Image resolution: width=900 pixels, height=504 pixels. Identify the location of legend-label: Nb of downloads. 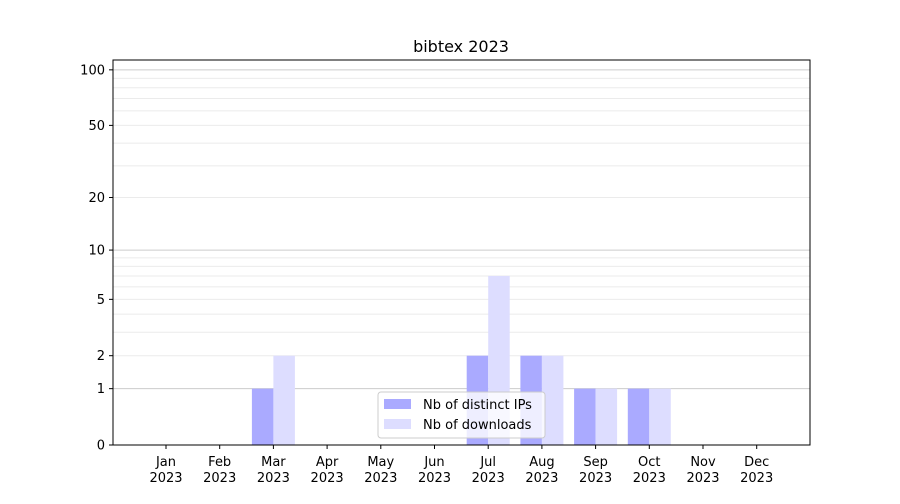
(477, 425).